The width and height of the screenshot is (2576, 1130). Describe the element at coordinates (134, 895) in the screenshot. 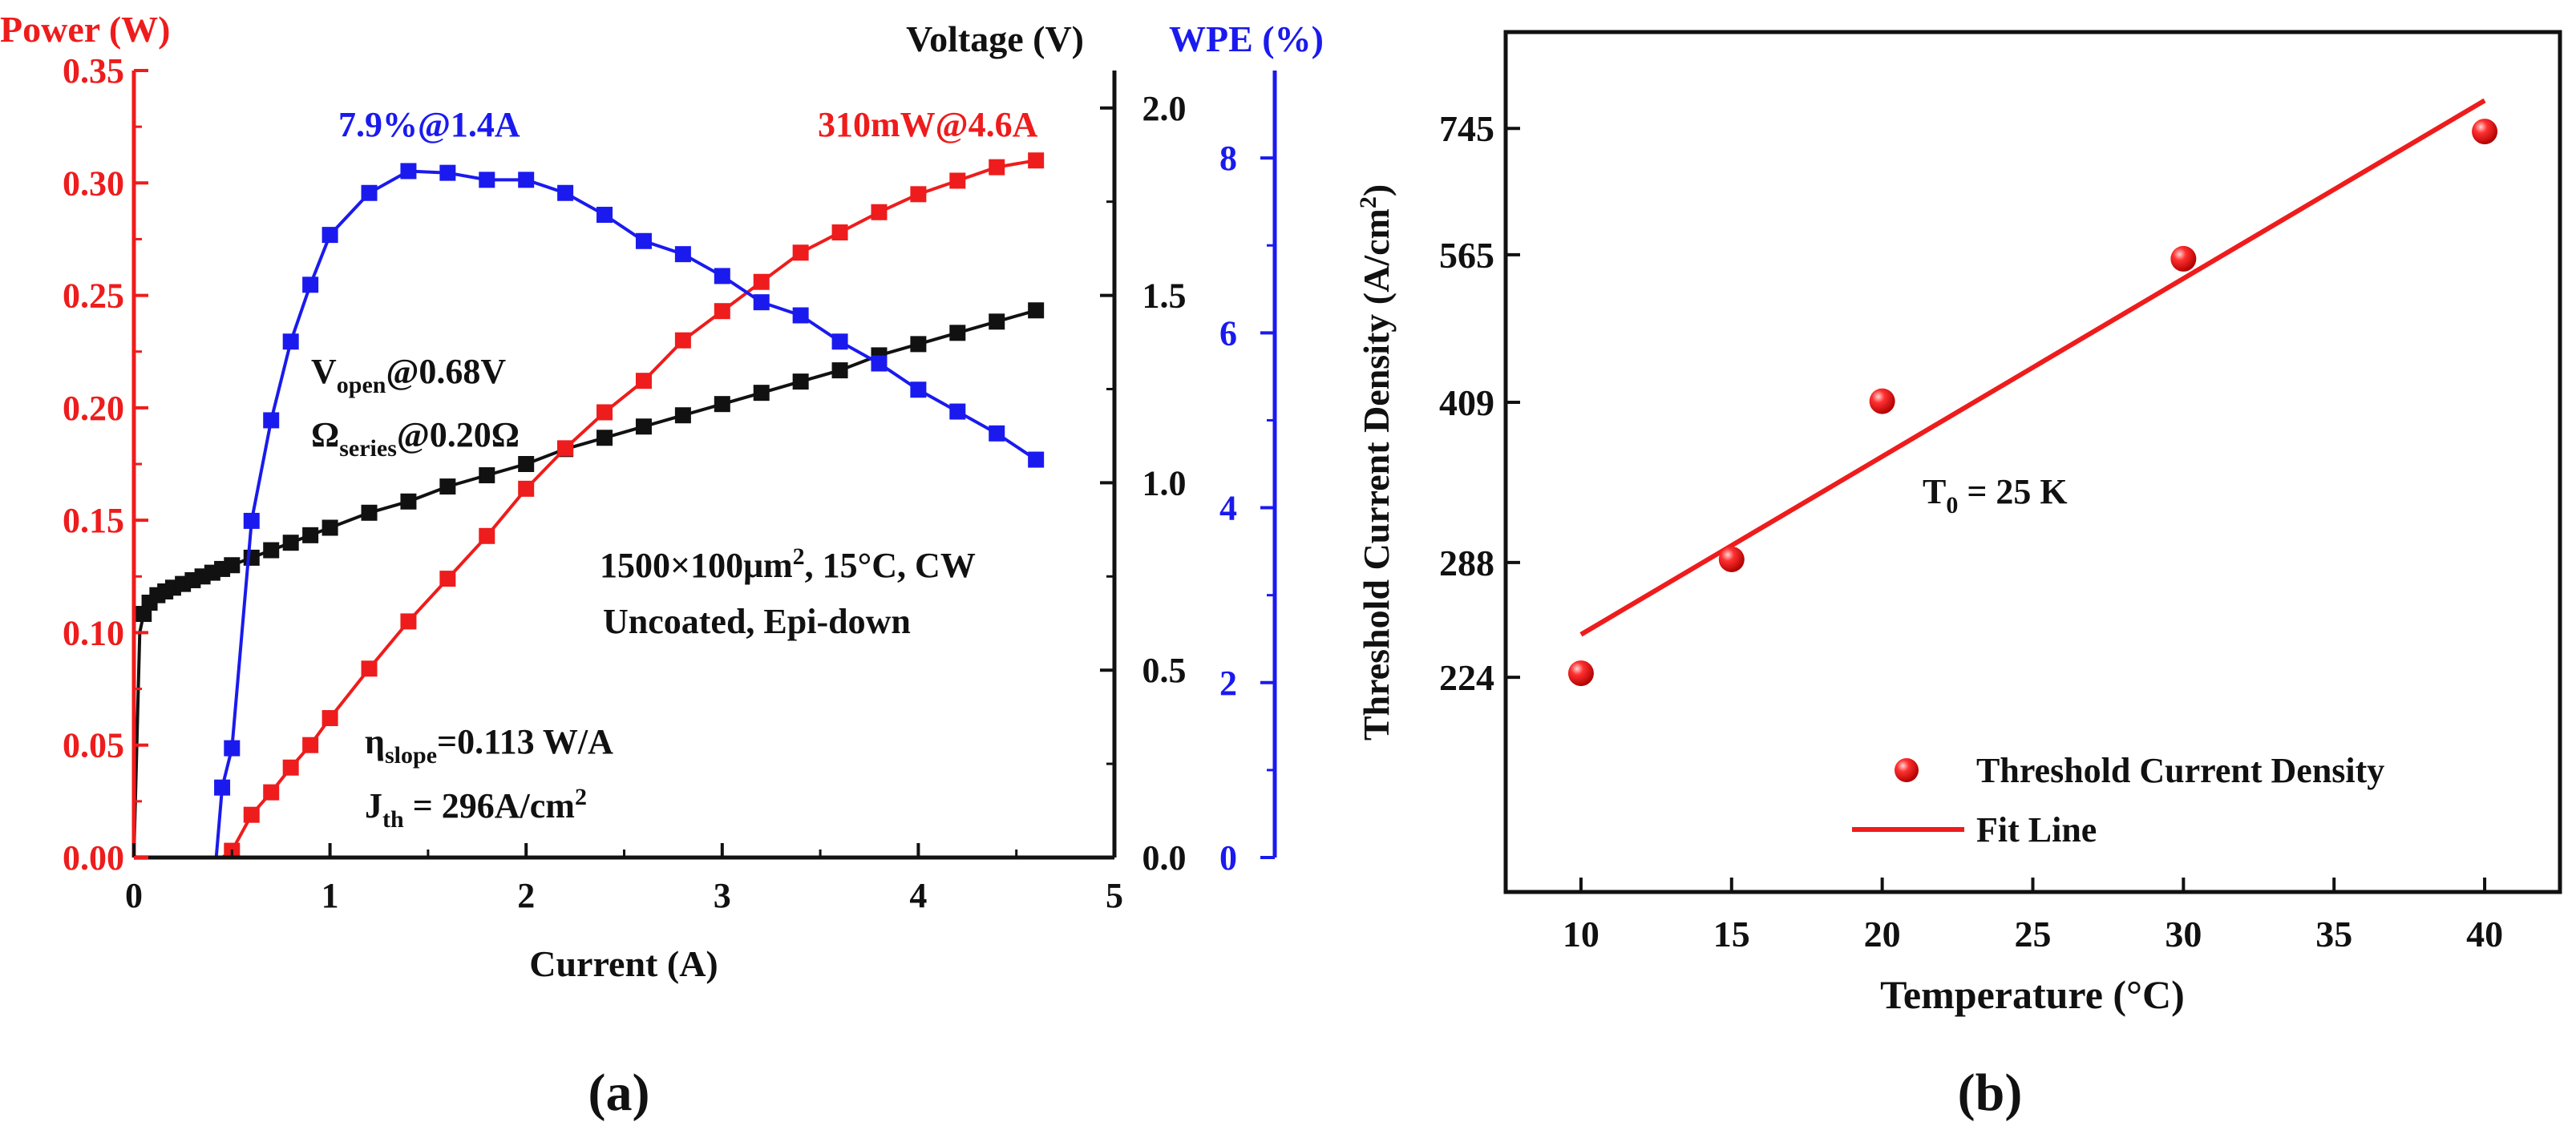

I see `current-tick-label: 0` at that location.